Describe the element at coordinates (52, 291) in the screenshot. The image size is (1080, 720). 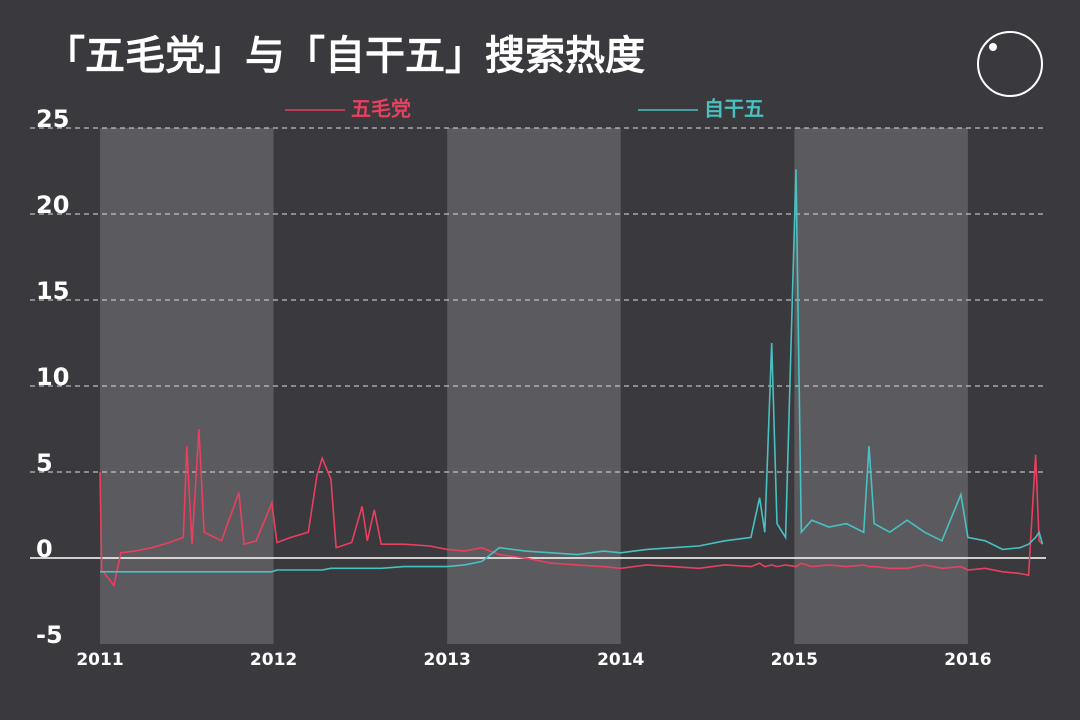
I see `y-tick-label: 15` at that location.